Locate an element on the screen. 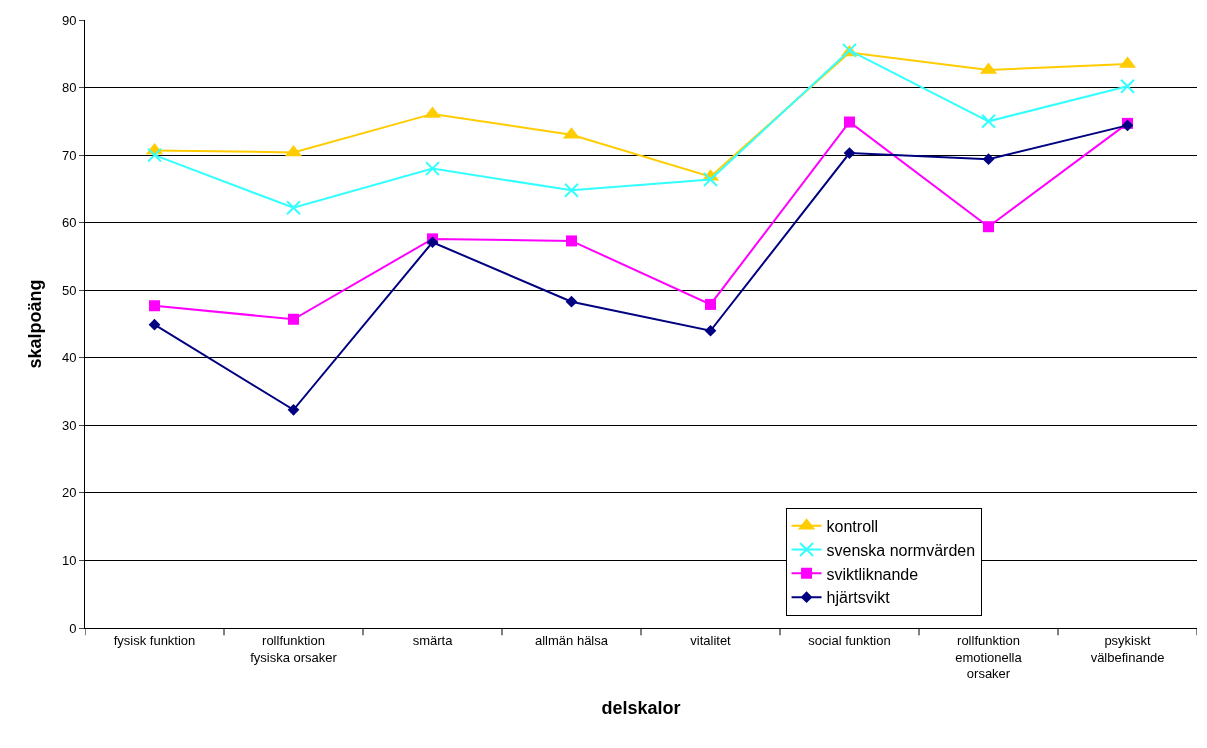 Image resolution: width=1207 pixels, height=748 pixels. y-tick-label: 10 is located at coordinates (69, 560).